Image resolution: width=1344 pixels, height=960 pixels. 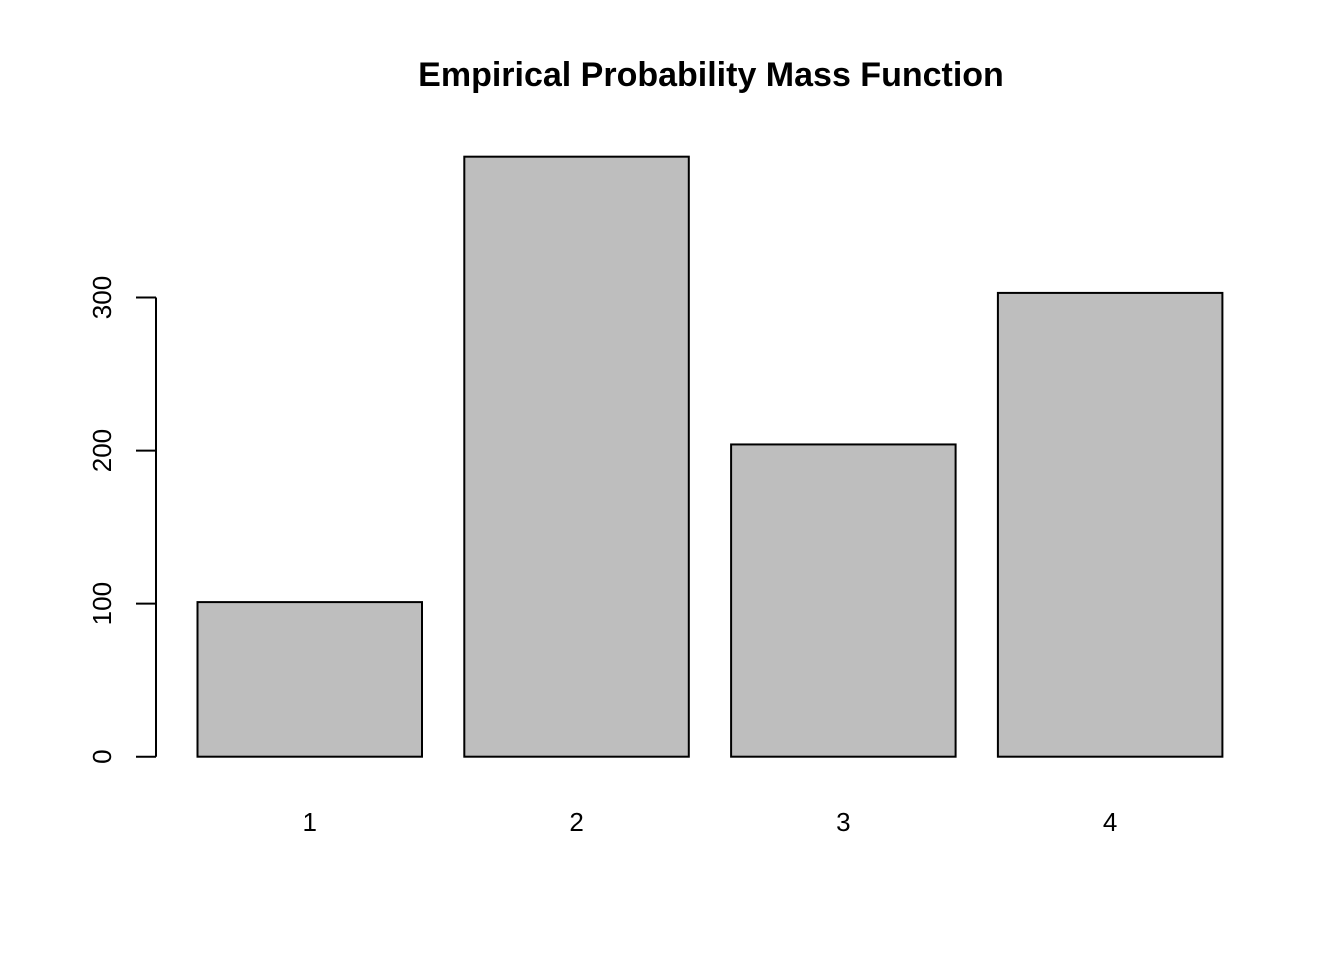 What do you see at coordinates (310, 822) in the screenshot?
I see `x-category-label: 1` at bounding box center [310, 822].